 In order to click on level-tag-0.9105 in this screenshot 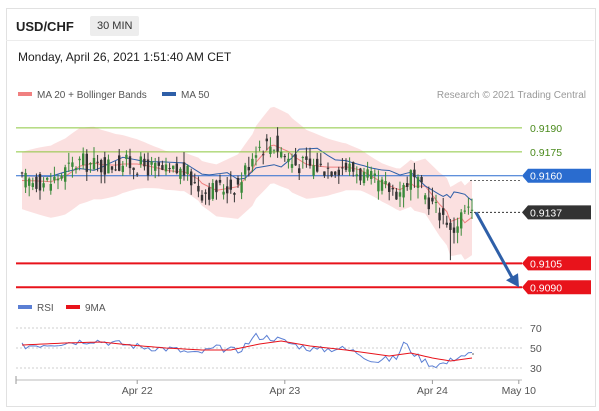, I will do `click(556, 263)`.